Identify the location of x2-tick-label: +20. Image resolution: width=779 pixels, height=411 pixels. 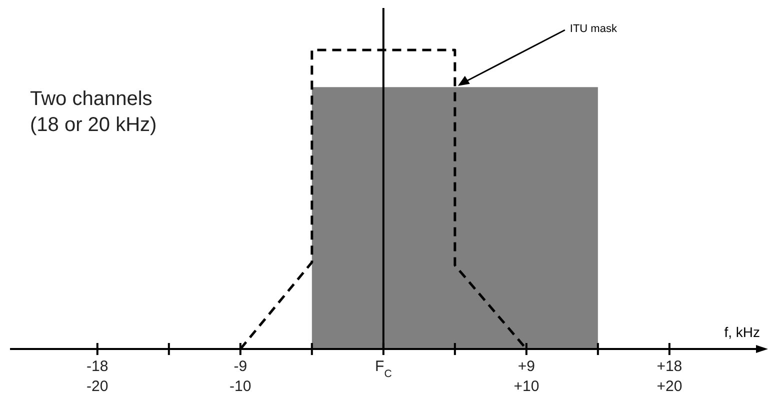
(669, 386).